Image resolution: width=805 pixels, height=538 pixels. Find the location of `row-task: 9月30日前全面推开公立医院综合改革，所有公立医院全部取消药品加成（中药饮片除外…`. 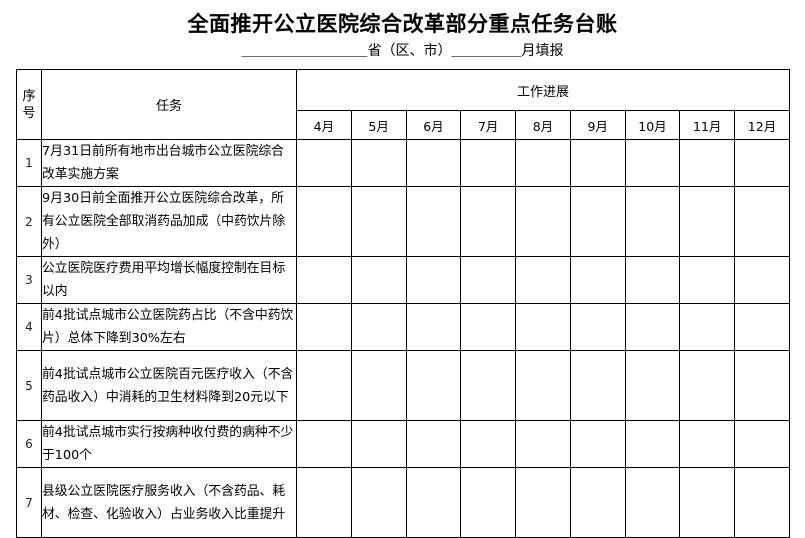

row-task: 9月30日前全面推开公立医院综合改革，所有公立医院全部取消药品加成（中药饮片除外… is located at coordinates (169, 221).